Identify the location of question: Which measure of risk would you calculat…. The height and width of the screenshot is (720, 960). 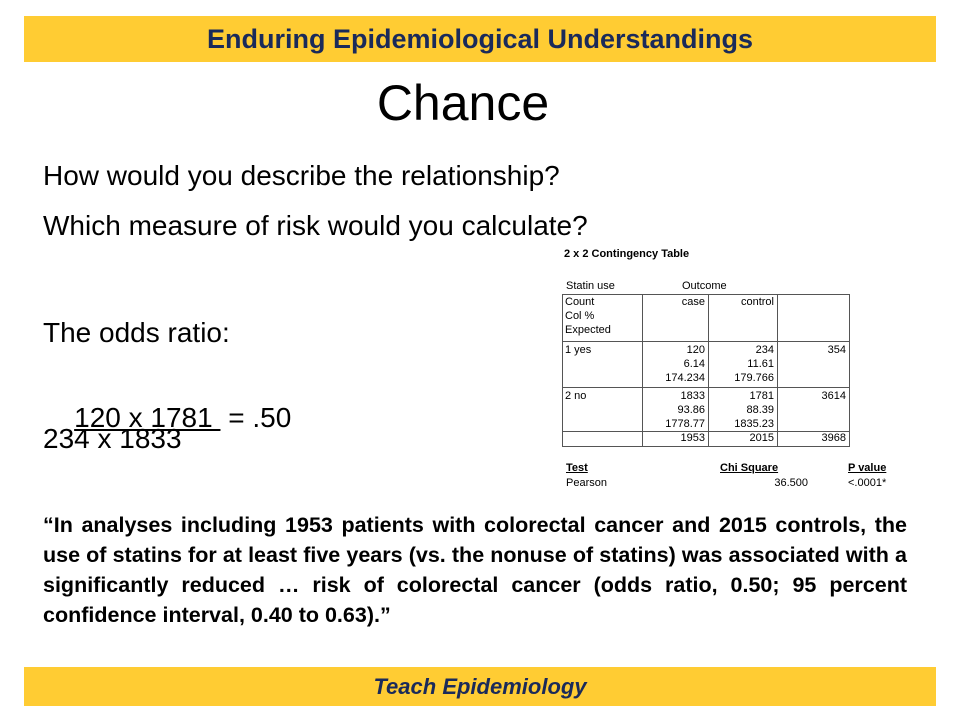
(315, 225).